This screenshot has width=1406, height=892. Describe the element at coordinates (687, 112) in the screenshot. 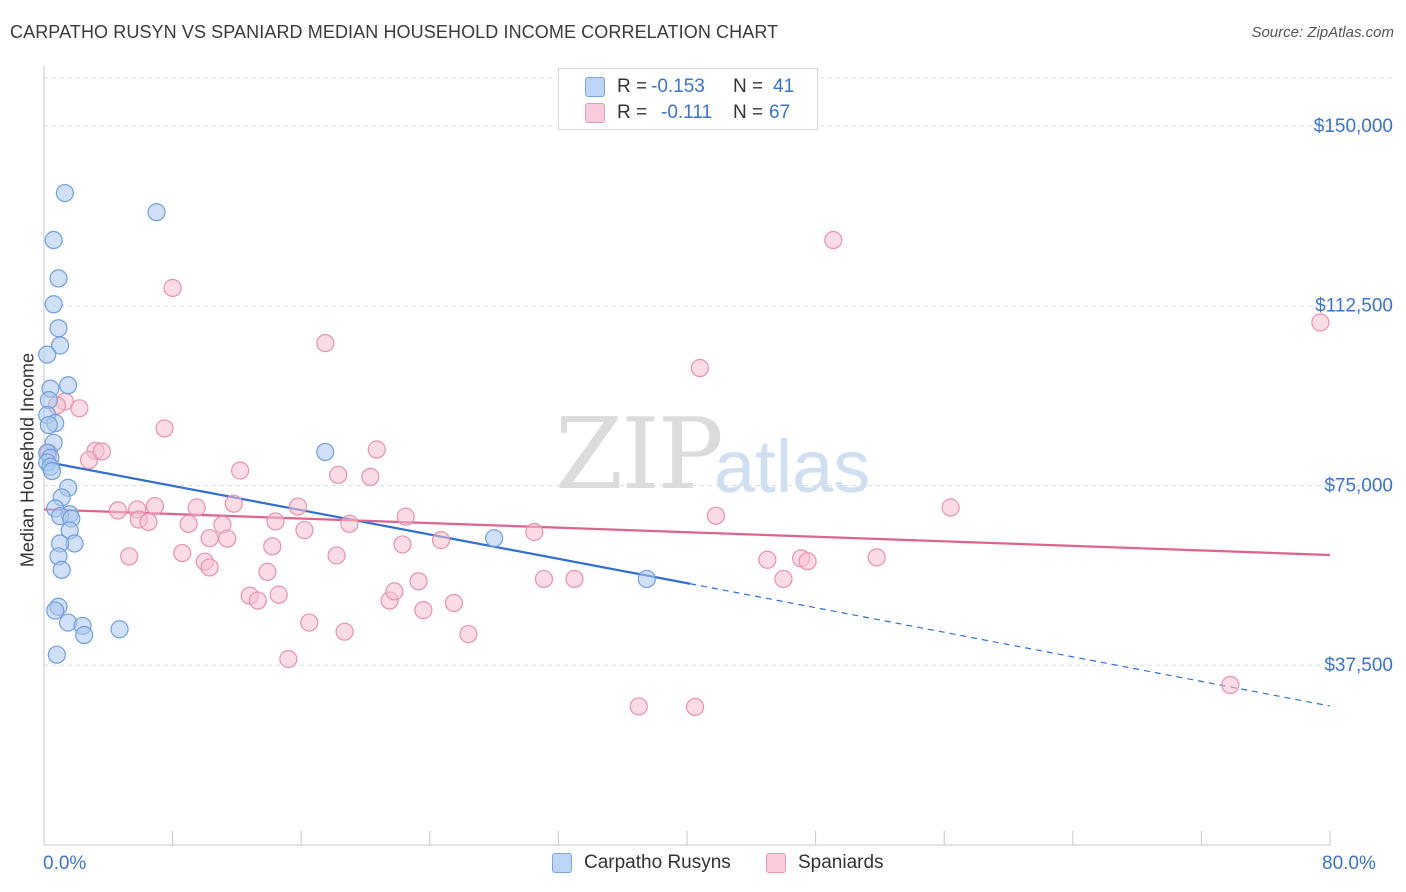

I see `legend-r-value: -0.111` at that location.